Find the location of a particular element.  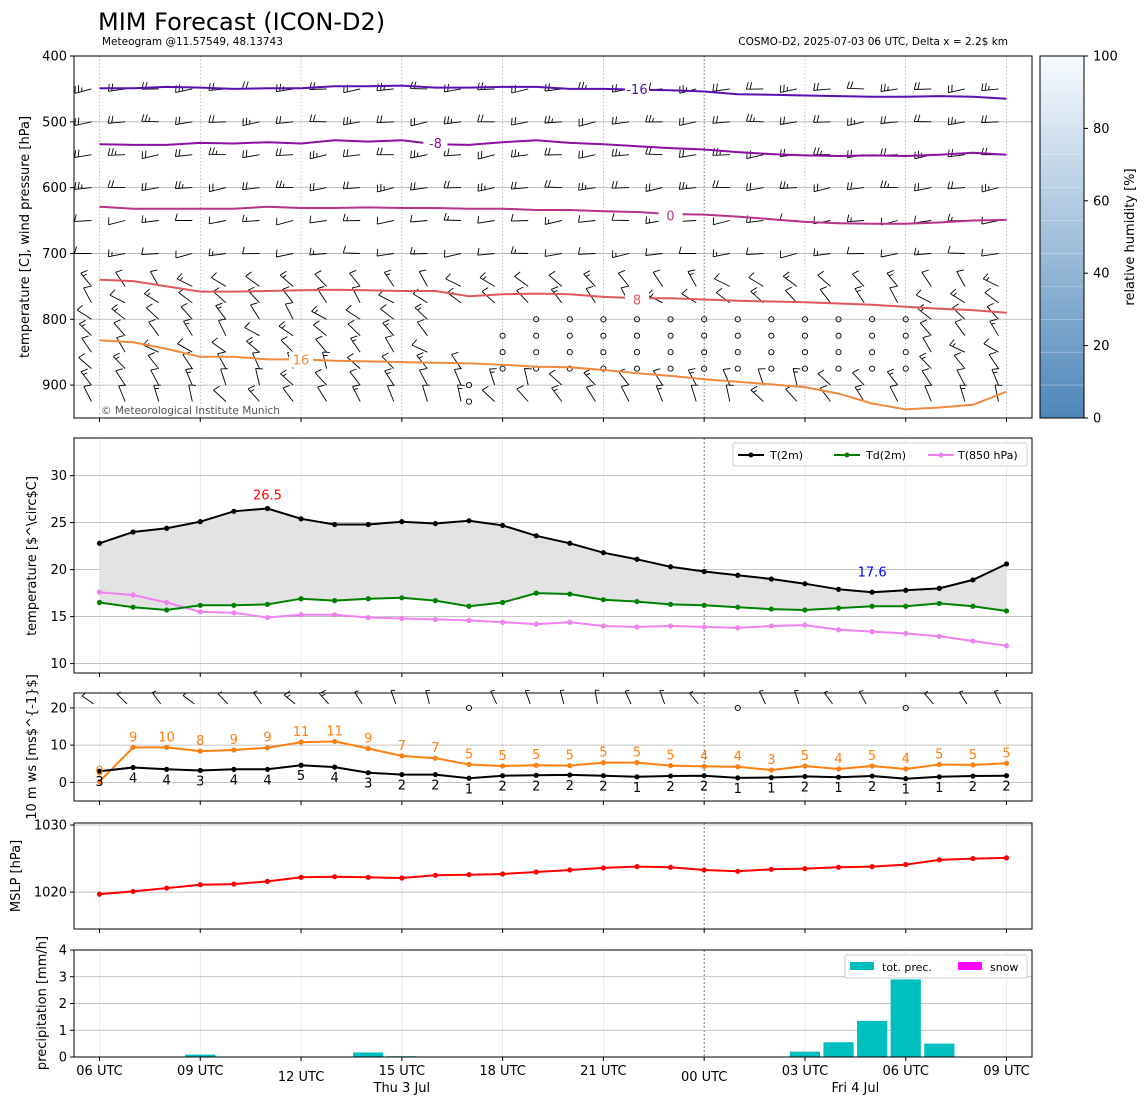

x-tick-label: 03 UTC is located at coordinates (805, 1071).